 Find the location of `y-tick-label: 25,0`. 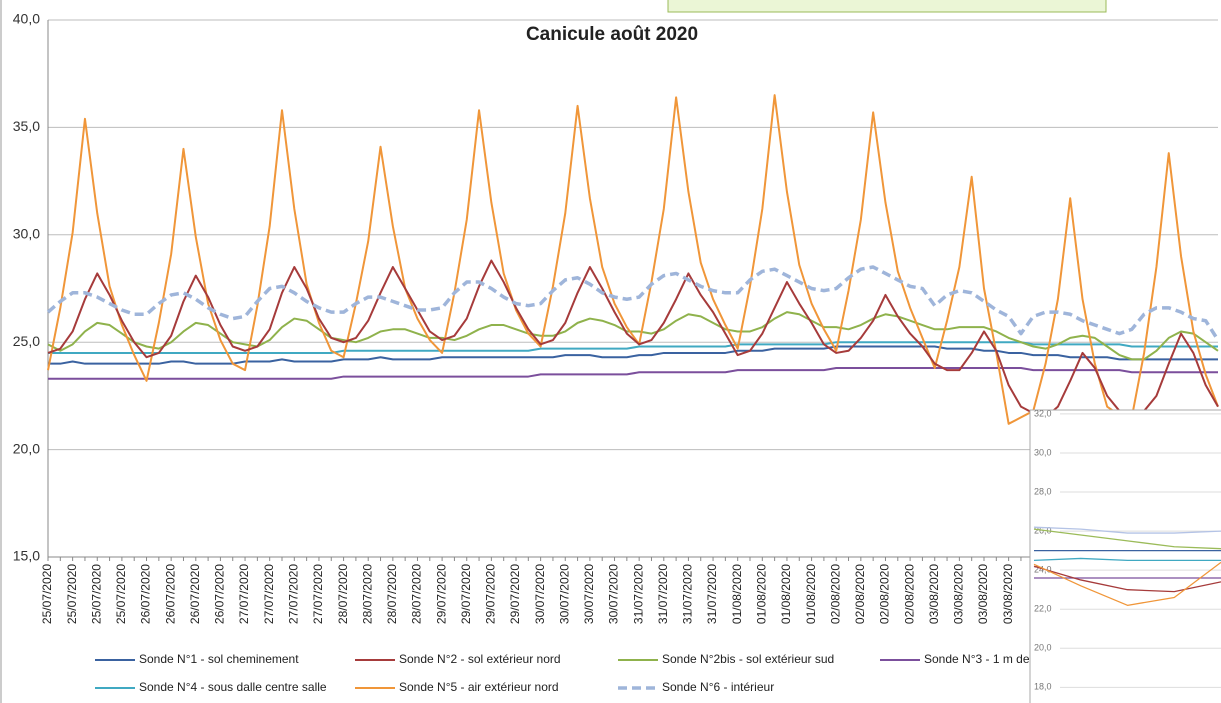

y-tick-label: 25,0 is located at coordinates (26, 341).